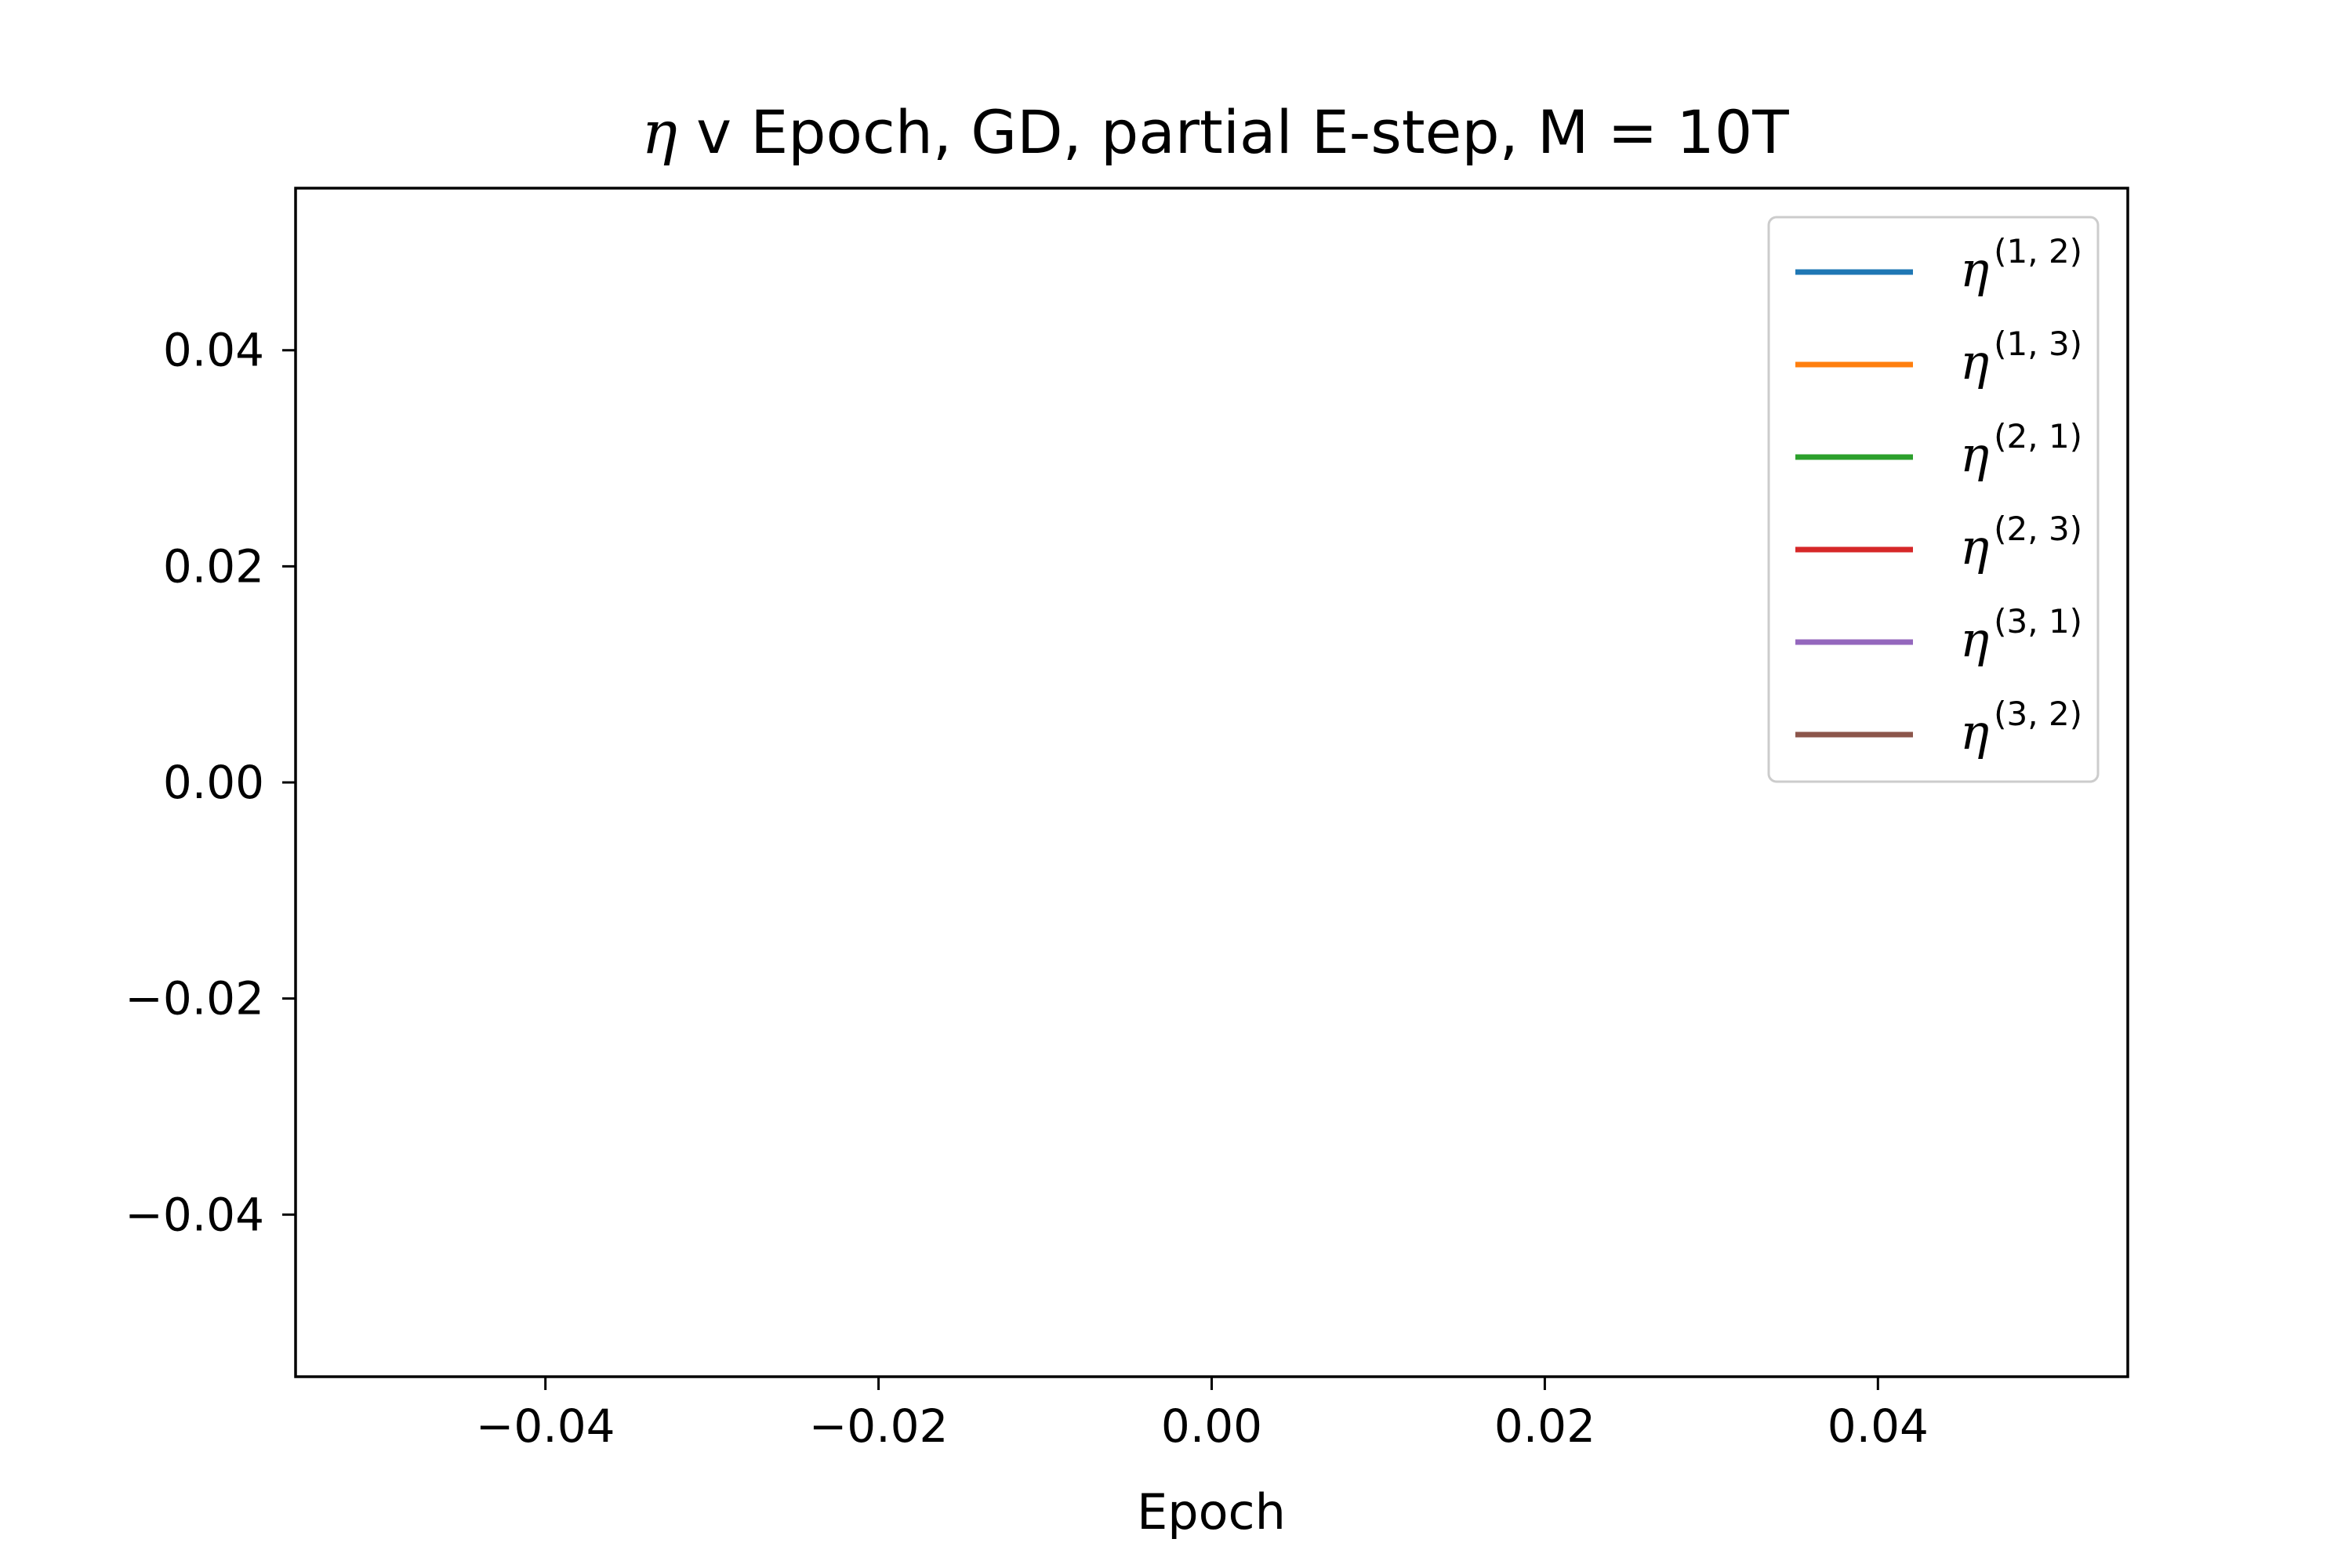 The height and width of the screenshot is (1568, 2352). I want to click on x-axis: −0.04 −0.02 0.00 0.02 0.04, so click(1202, 1415).